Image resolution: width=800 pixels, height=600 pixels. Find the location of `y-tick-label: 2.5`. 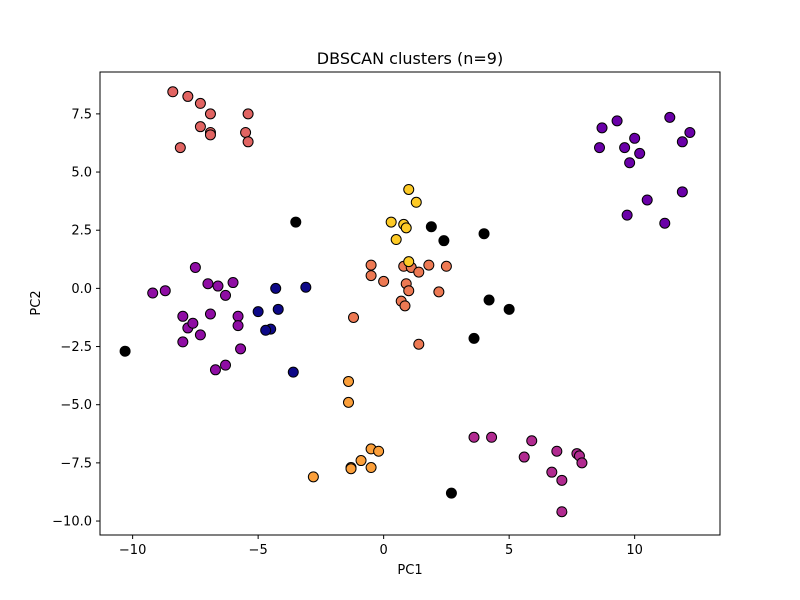

y-tick-label: 2.5 is located at coordinates (81, 231).